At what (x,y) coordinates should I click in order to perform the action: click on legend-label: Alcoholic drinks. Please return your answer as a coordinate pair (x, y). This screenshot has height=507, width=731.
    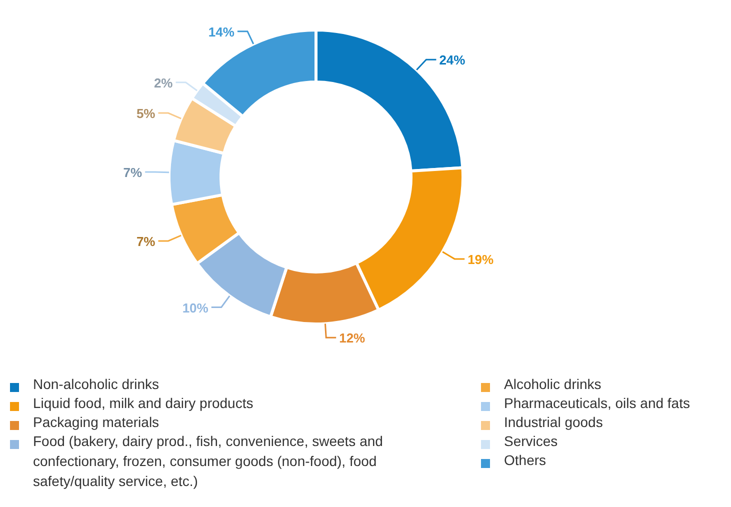
    Looking at the image, I should click on (553, 384).